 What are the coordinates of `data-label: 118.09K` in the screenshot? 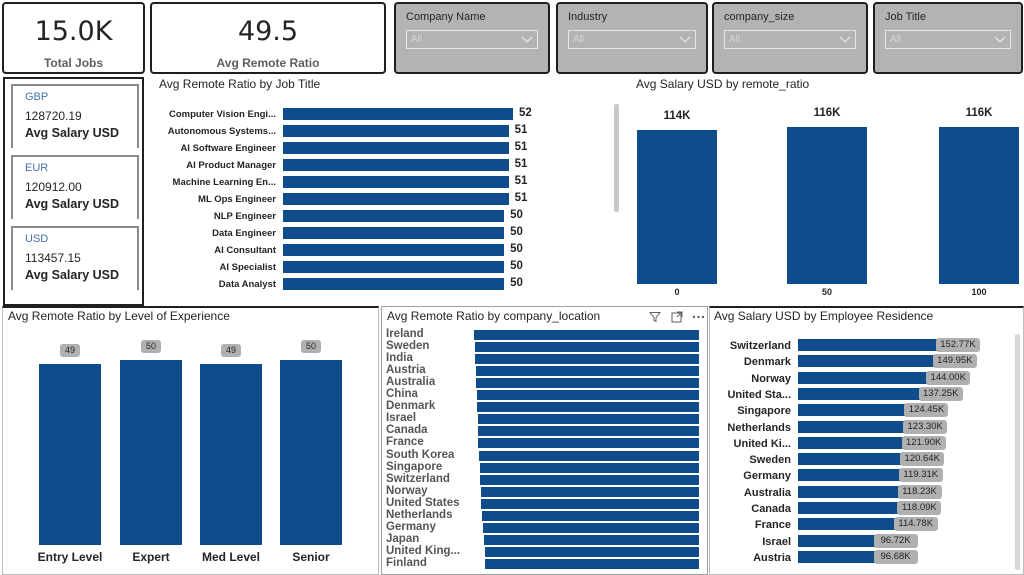 It's located at (919, 508).